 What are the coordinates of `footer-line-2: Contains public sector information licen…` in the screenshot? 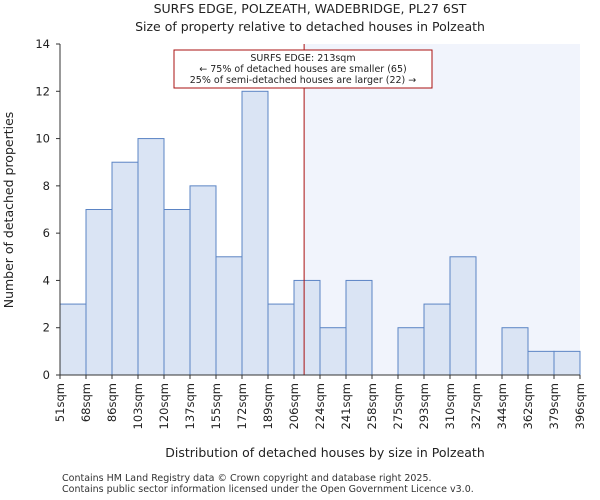 It's located at (268, 489).